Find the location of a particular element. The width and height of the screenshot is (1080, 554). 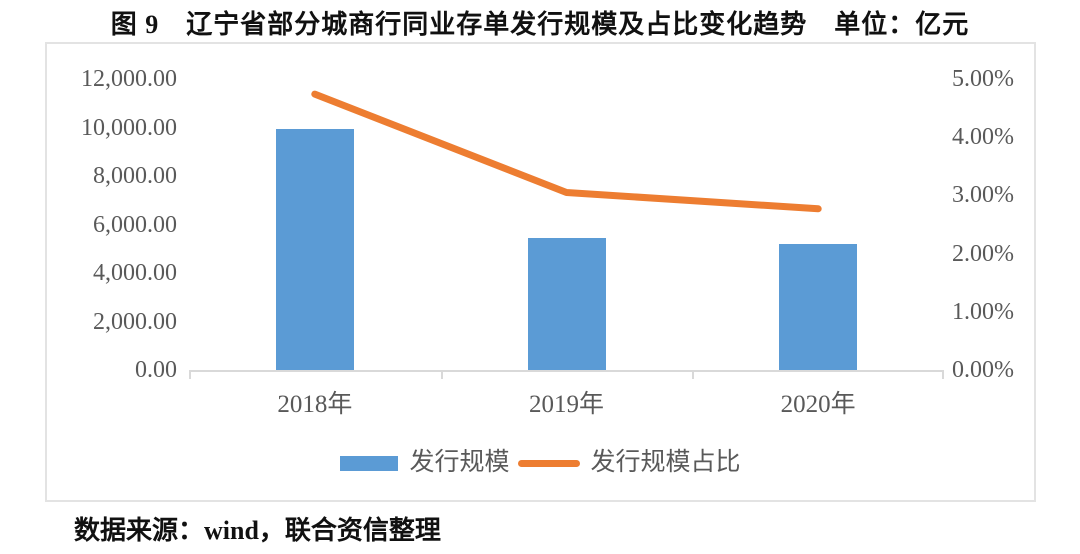

left-axis-tick-label: 2,000.00 is located at coordinates (135, 321).